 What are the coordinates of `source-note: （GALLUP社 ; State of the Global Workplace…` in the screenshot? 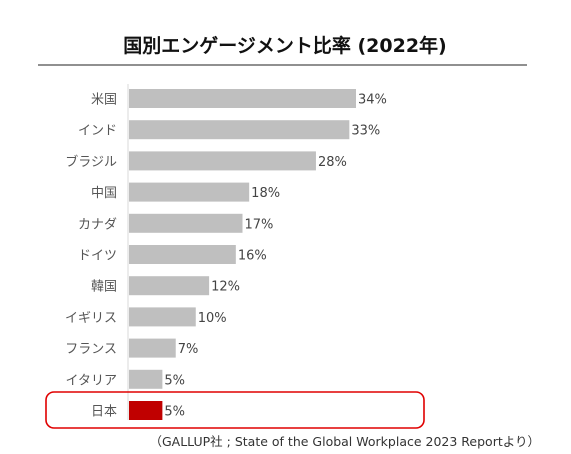 It's located at (344, 441).